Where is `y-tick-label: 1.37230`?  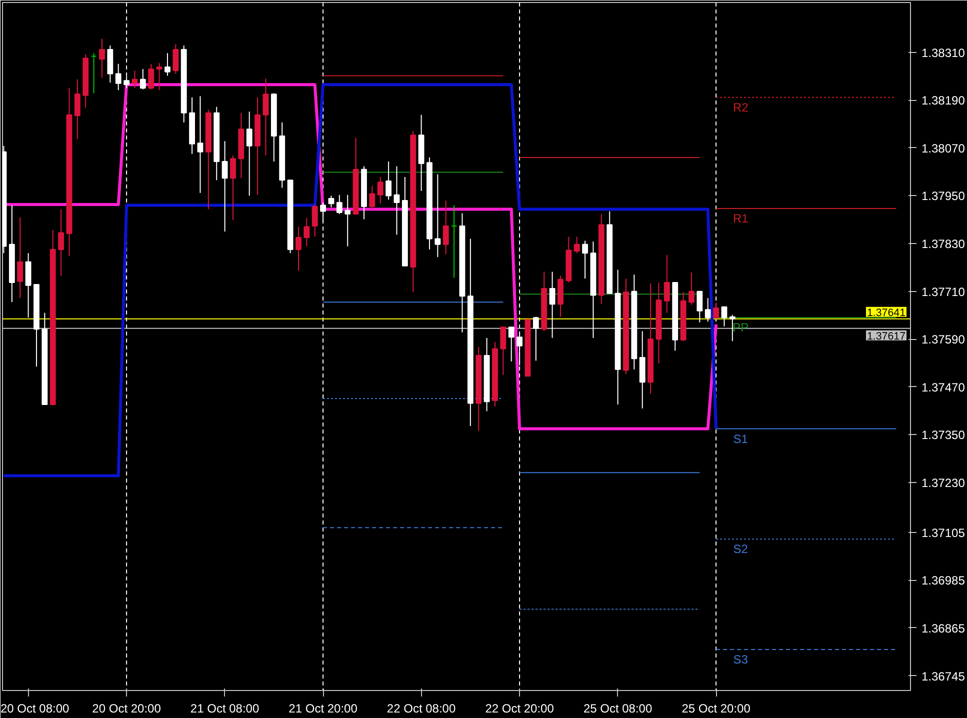 y-tick-label: 1.37230 is located at coordinates (944, 483).